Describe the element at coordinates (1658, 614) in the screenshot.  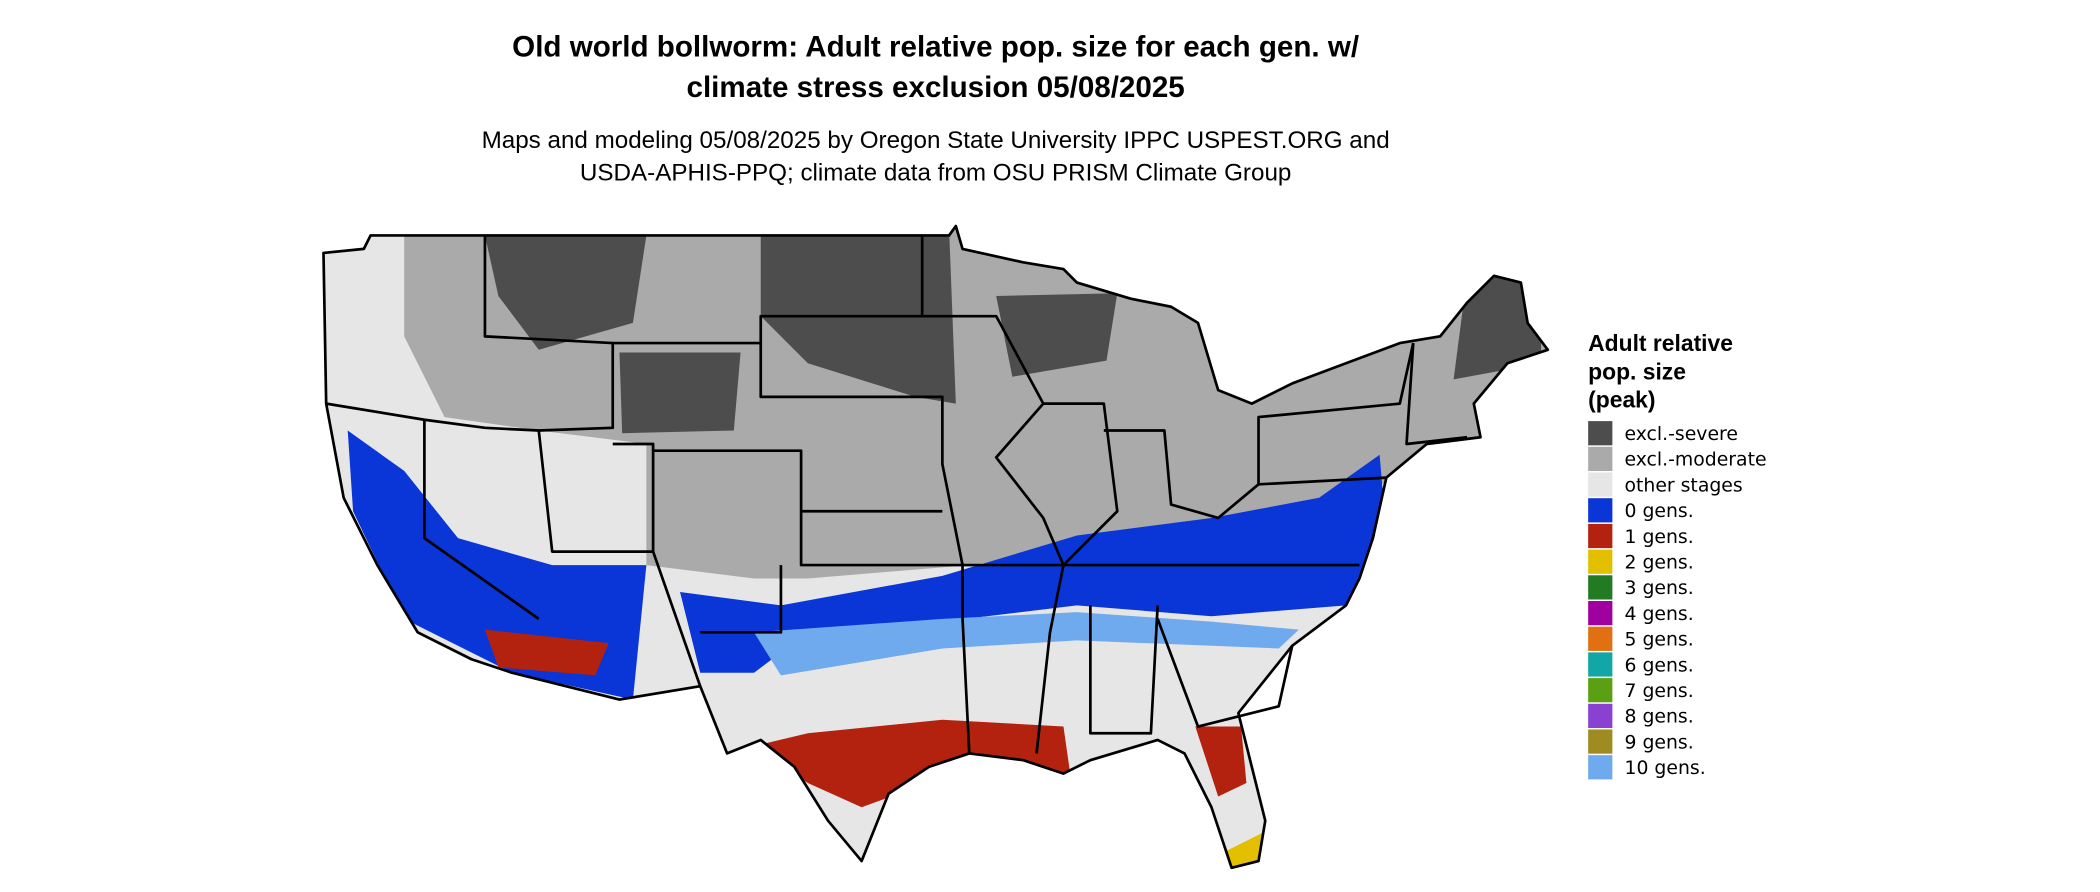
I see `legend-label: 4 gens.` at that location.